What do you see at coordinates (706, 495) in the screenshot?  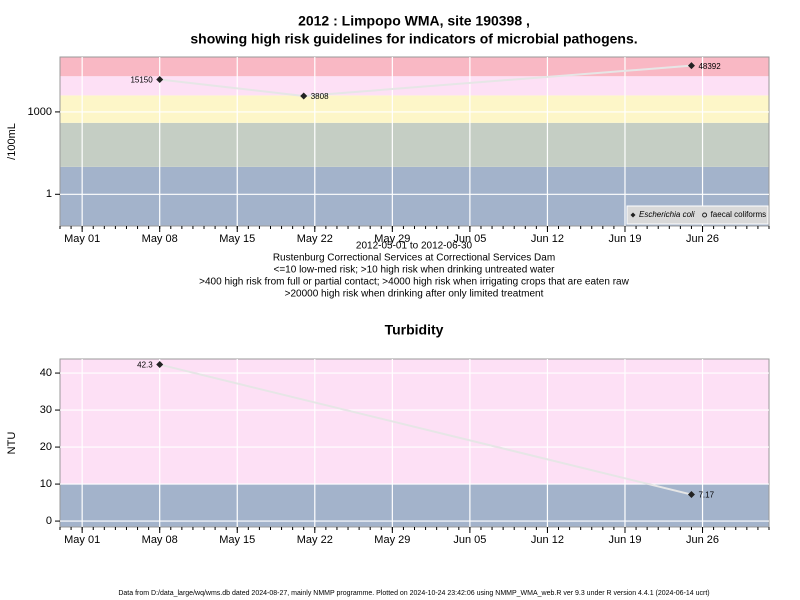 I see `value-label: 7.17` at bounding box center [706, 495].